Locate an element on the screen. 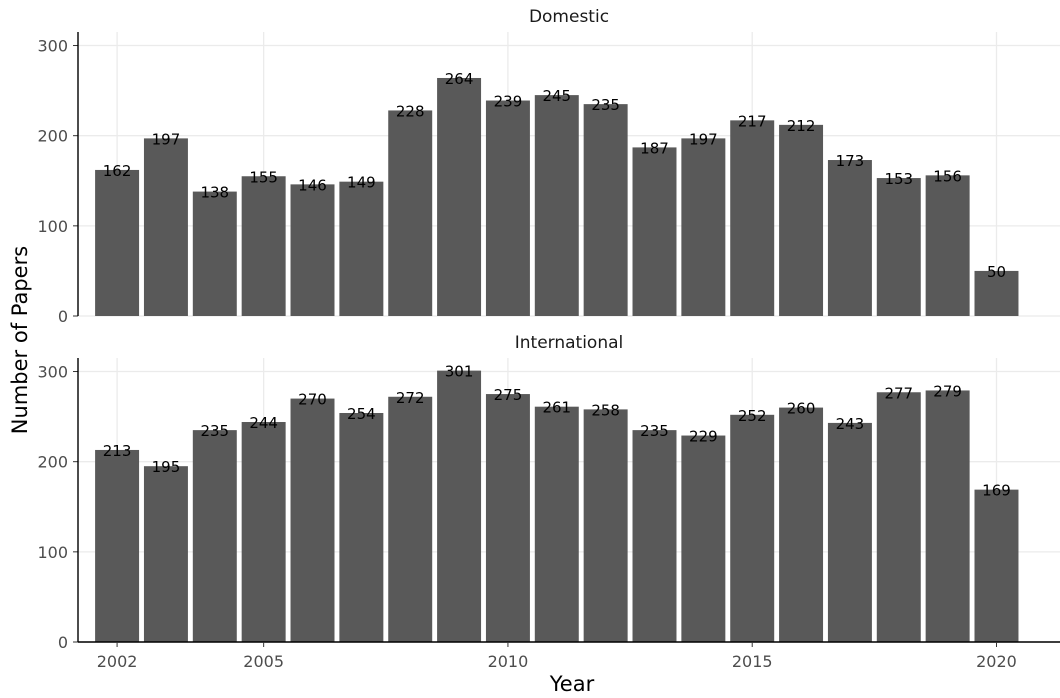  x-axis-title: Year is located at coordinates (572, 684).